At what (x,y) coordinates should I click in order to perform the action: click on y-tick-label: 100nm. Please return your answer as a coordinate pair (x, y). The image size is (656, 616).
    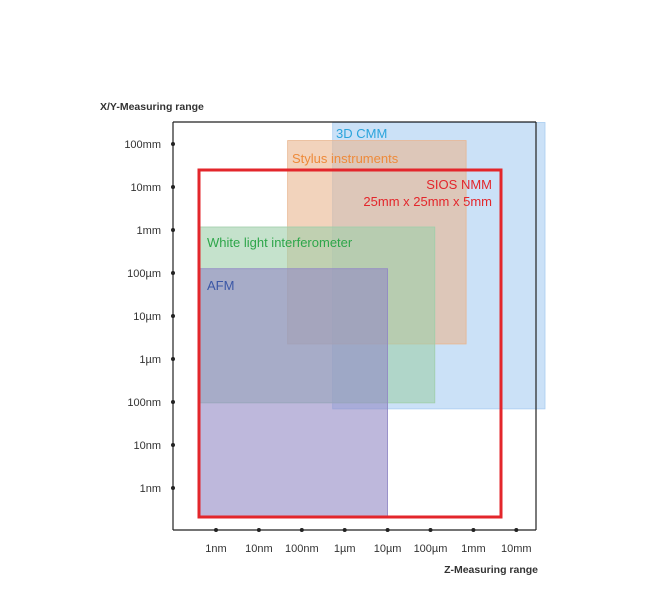
    Looking at the image, I should click on (144, 403).